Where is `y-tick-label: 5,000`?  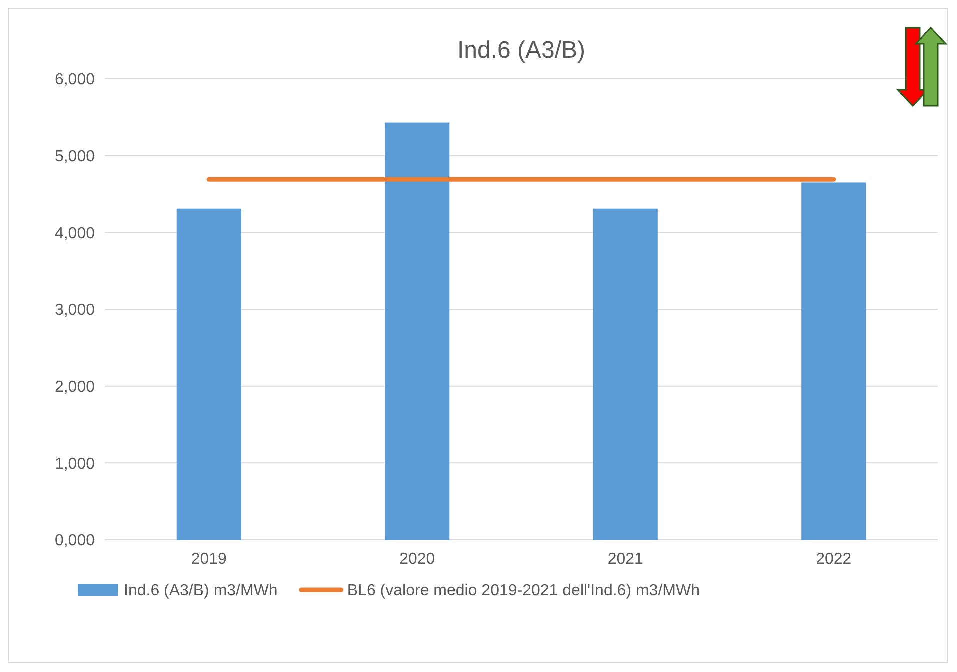
y-tick-label: 5,000 is located at coordinates (75, 157).